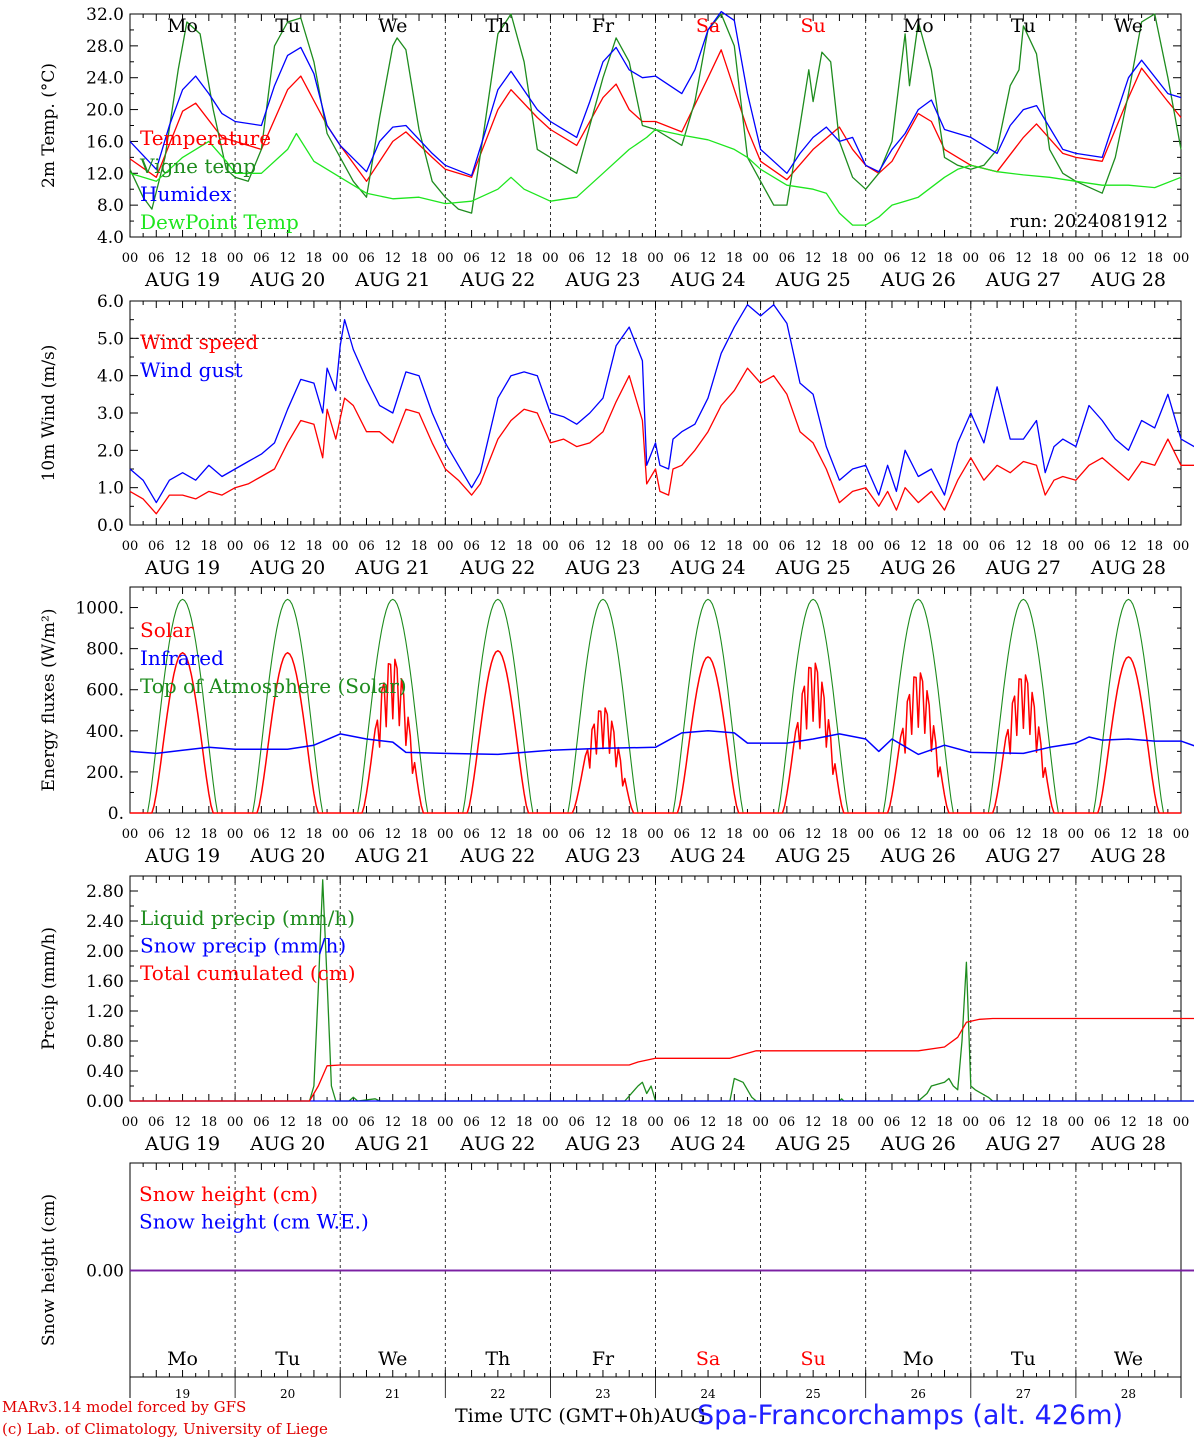  Describe the element at coordinates (655, 177) in the screenshot. I see `dewpoint-temp-line` at that location.